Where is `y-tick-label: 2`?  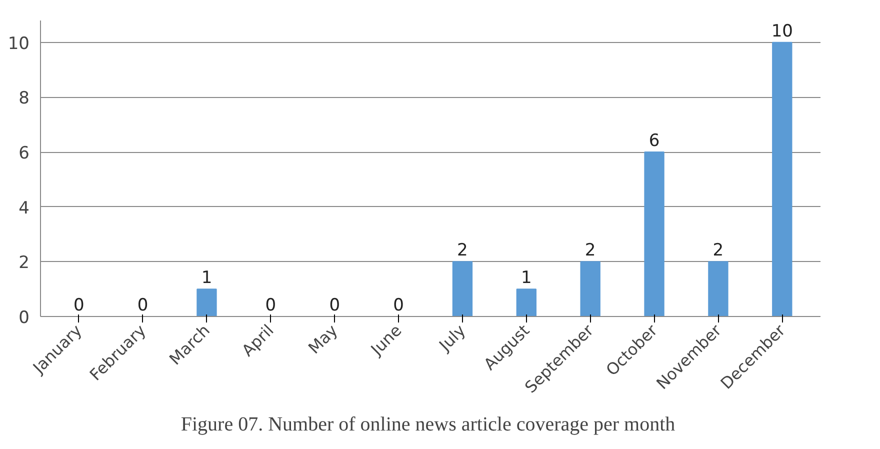
y-tick-label: 2 is located at coordinates (24, 263).